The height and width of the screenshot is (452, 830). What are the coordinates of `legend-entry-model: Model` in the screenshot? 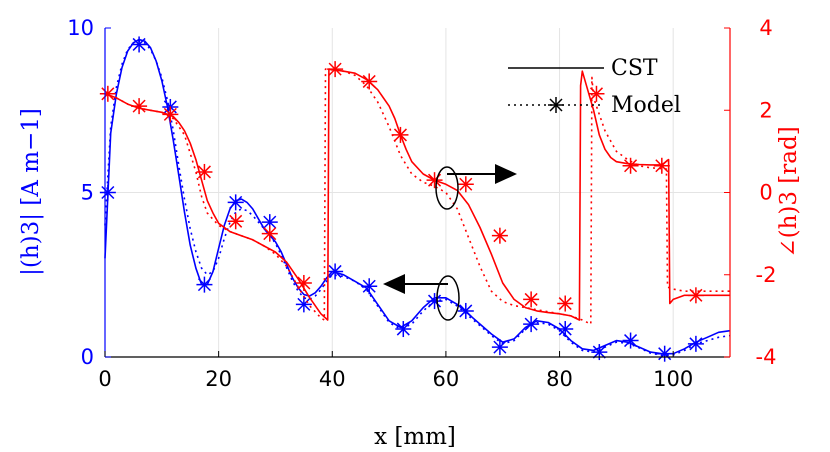 It's located at (594, 105).